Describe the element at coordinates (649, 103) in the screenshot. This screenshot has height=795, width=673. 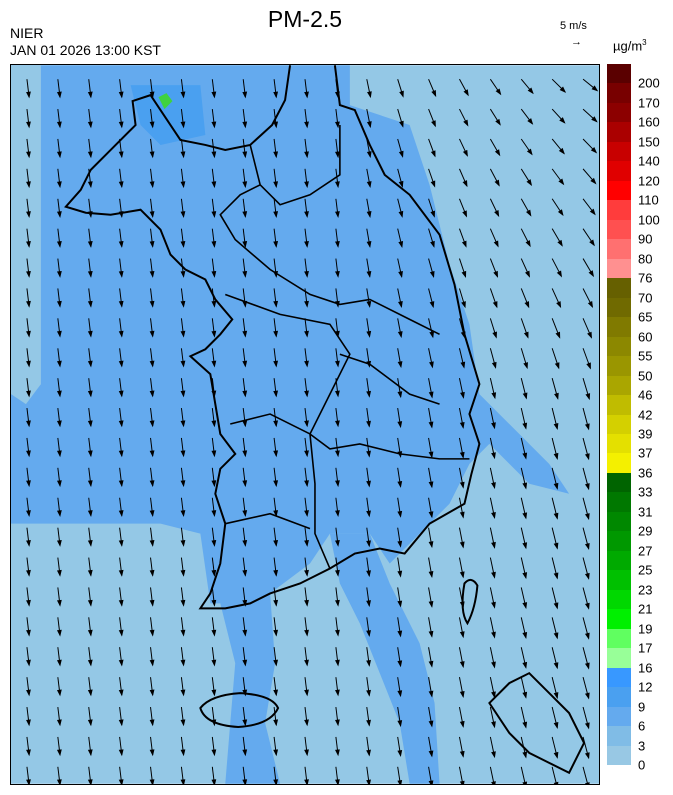
I see `color-scale-label: 170` at that location.